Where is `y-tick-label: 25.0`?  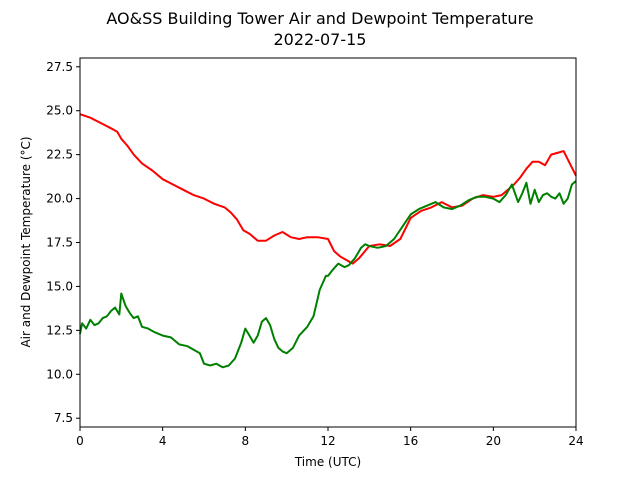 y-tick-label: 25.0 is located at coordinates (59, 111).